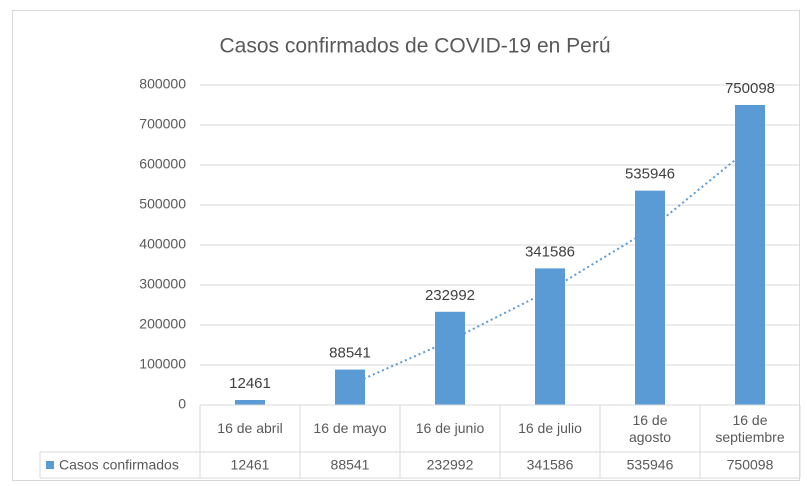  I want to click on cell: 16 de mayo, so click(350, 428).